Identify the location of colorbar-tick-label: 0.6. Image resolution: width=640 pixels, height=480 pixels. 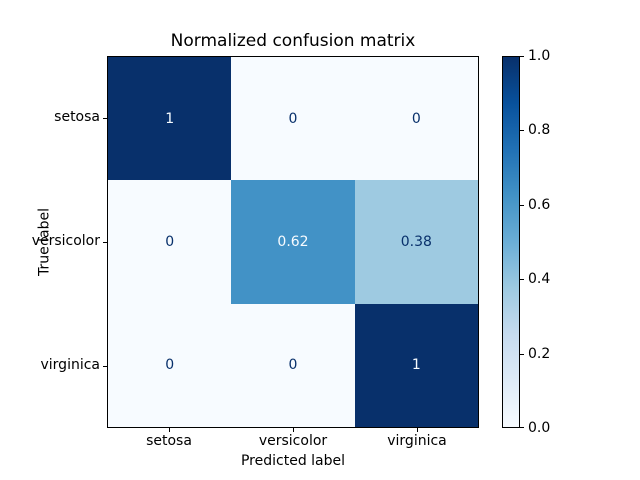
(539, 204).